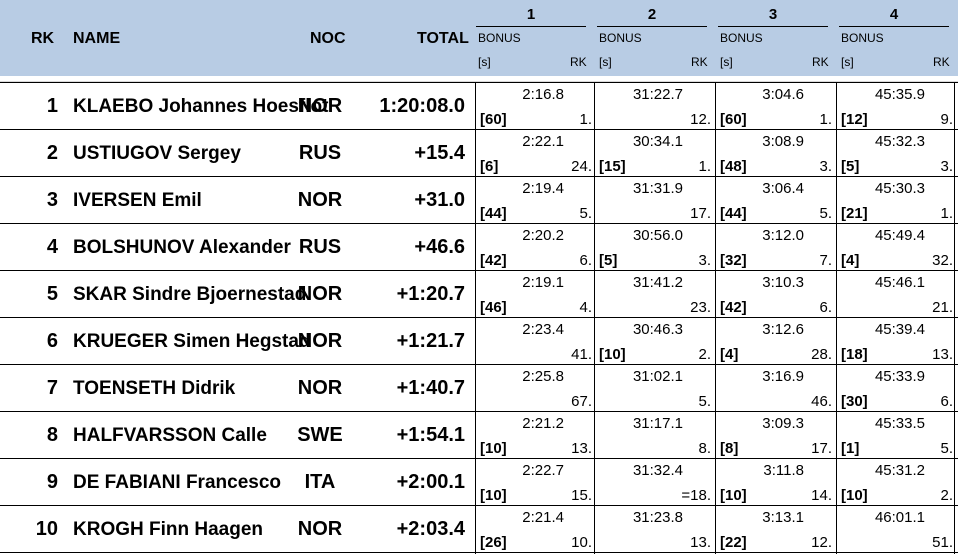 The height and width of the screenshot is (554, 958). What do you see at coordinates (836, 318) in the screenshot?
I see `column-divider` at bounding box center [836, 318].